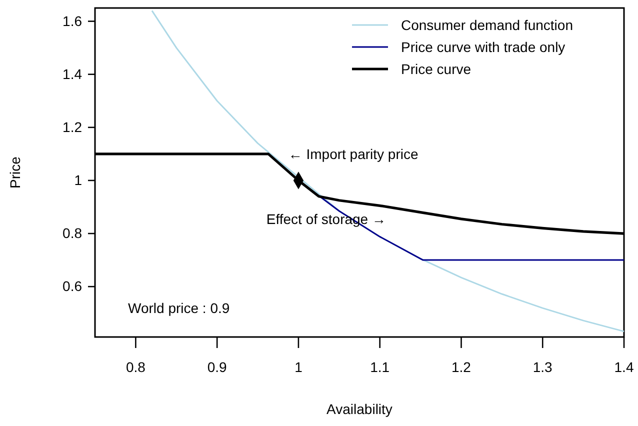 The height and width of the screenshot is (426, 638). Describe the element at coordinates (353, 154) in the screenshot. I see `annotation: ← Import parity price` at that location.